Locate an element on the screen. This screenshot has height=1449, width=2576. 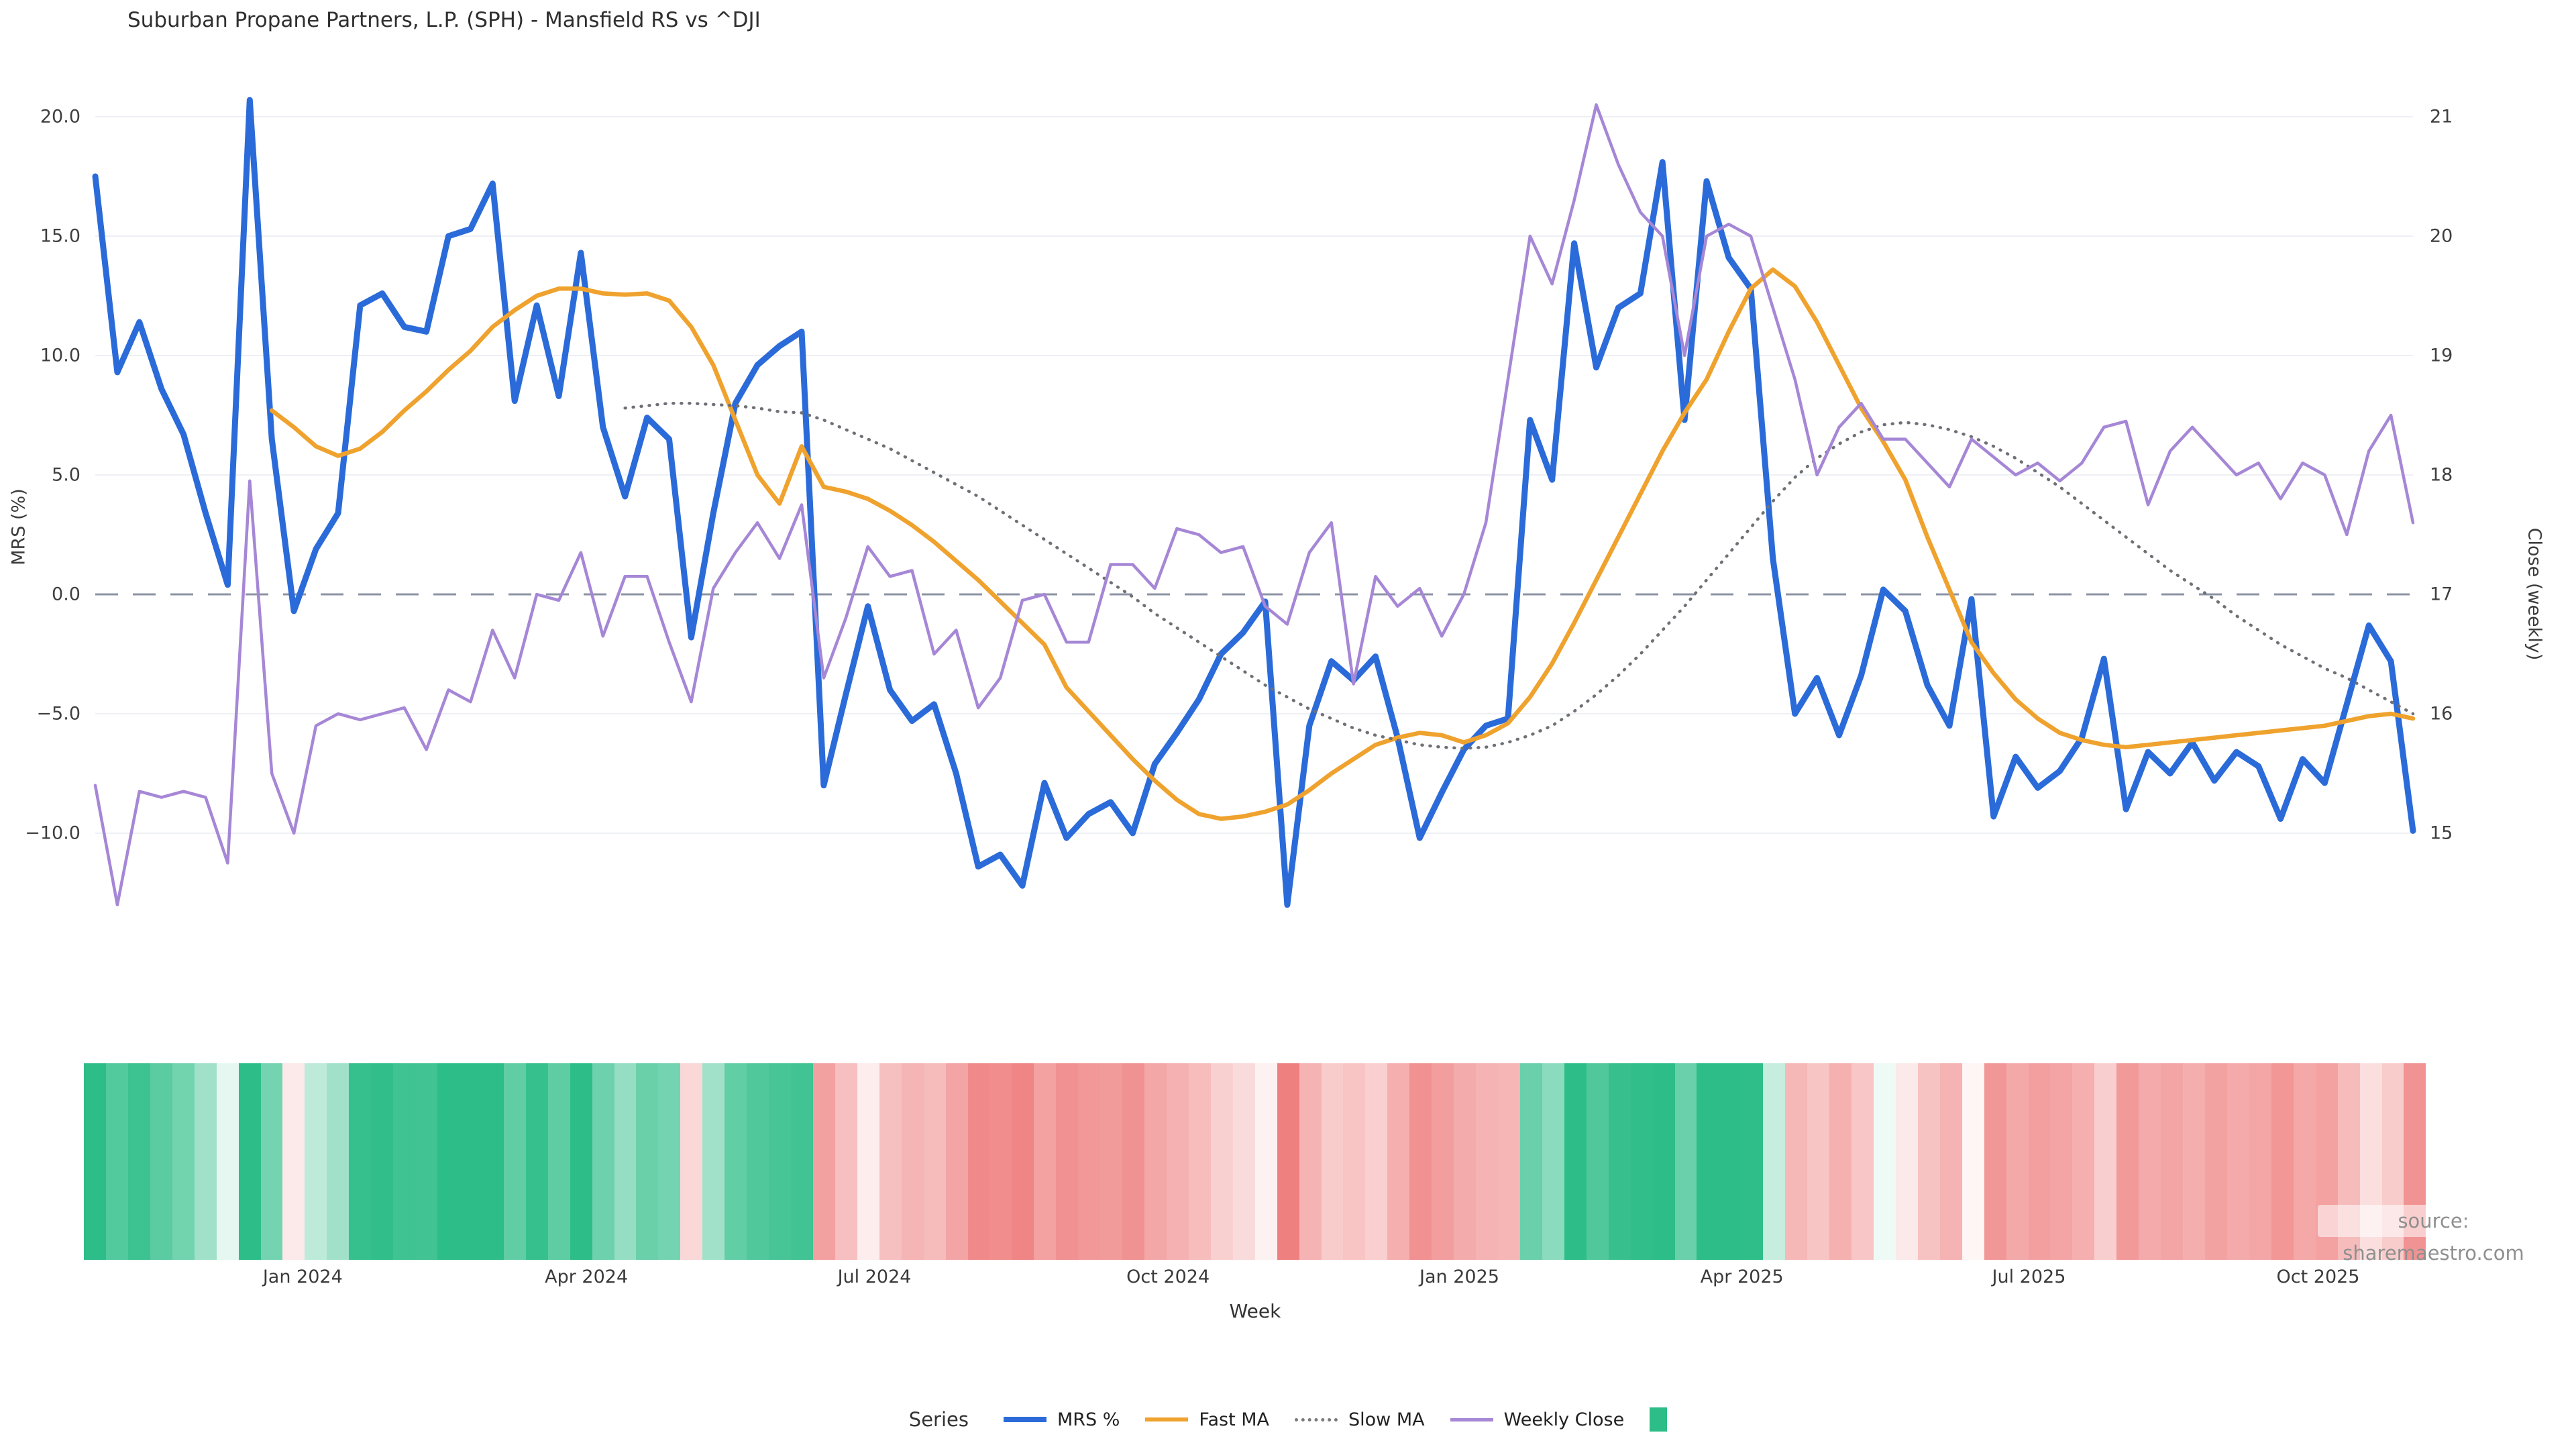
x-tick-label: Oct 2025 is located at coordinates (2318, 1277).